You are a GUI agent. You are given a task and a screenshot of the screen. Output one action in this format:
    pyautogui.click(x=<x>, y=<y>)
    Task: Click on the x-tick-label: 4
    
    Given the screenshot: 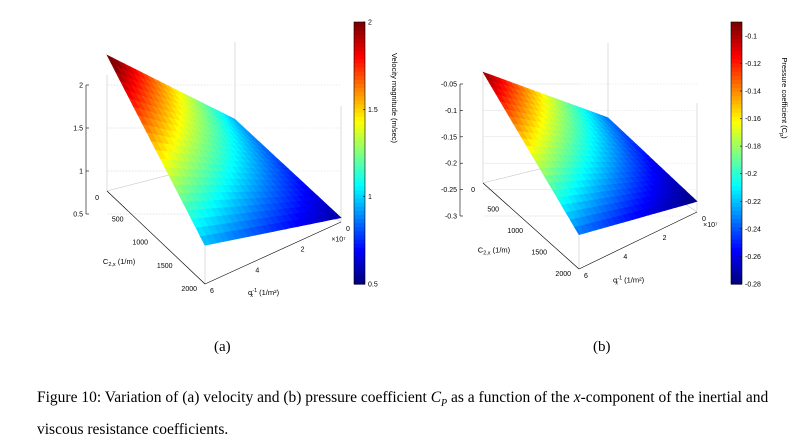 What is the action you would take?
    pyautogui.click(x=625, y=257)
    